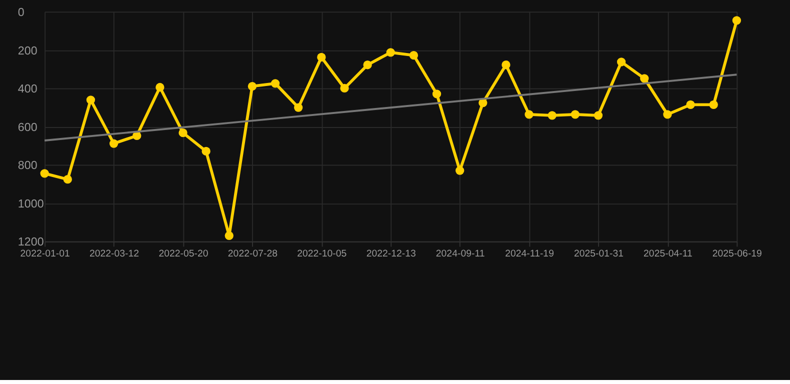 Image resolution: width=790 pixels, height=384 pixels. Describe the element at coordinates (529, 254) in the screenshot. I see `x-tick-label: 2024-11-19` at that location.